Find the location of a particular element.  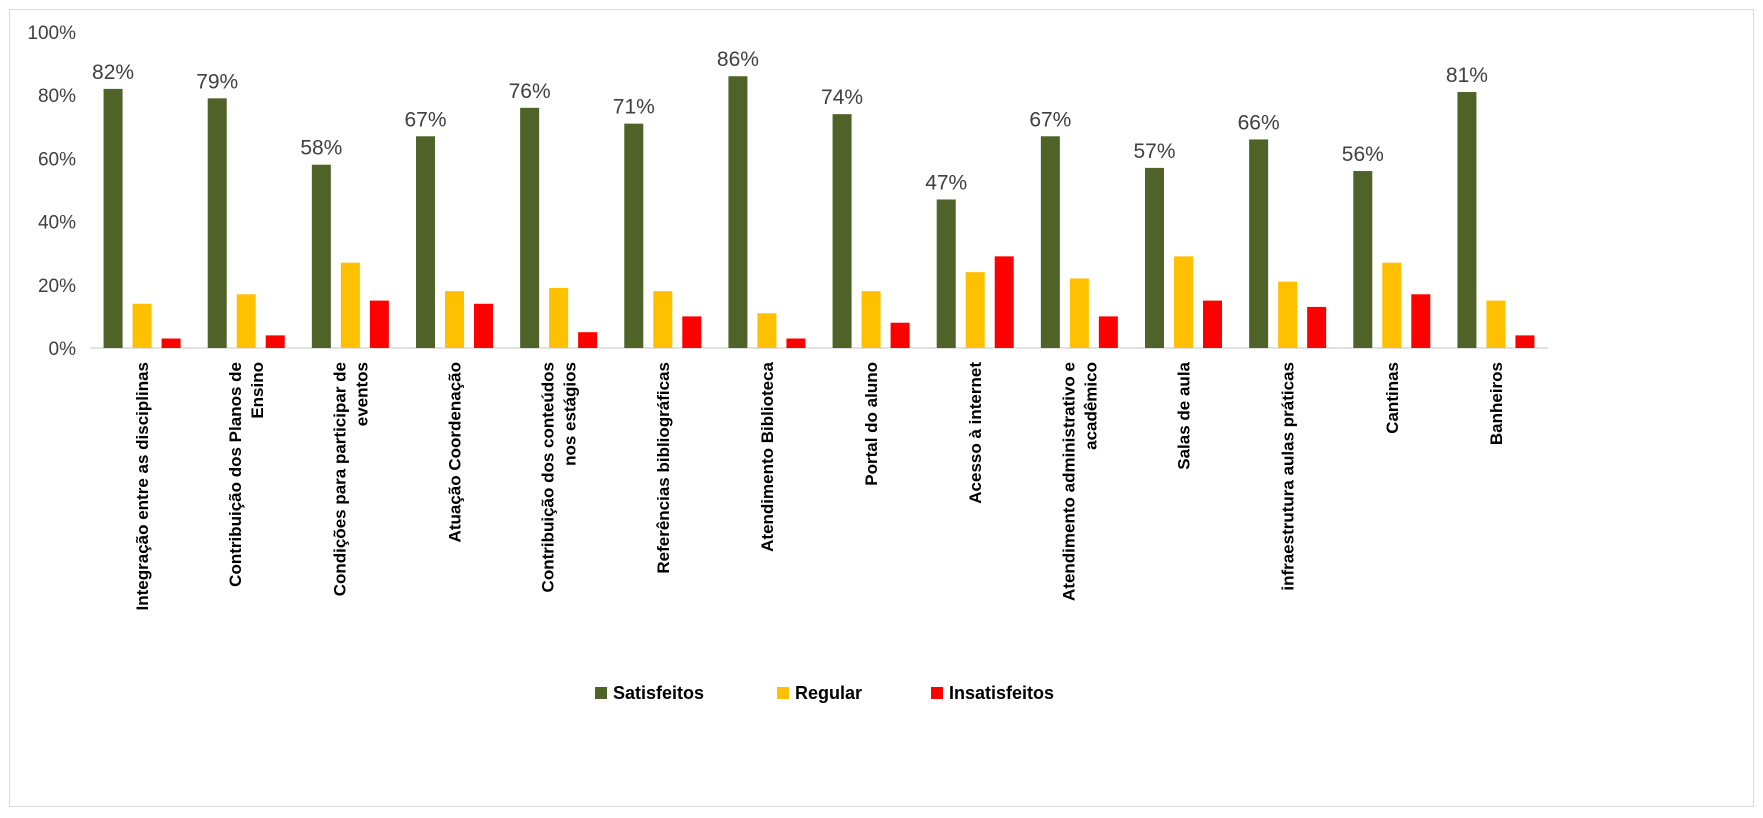

category-label-line: infraestrutura aulas práticas is located at coordinates (1288, 476).